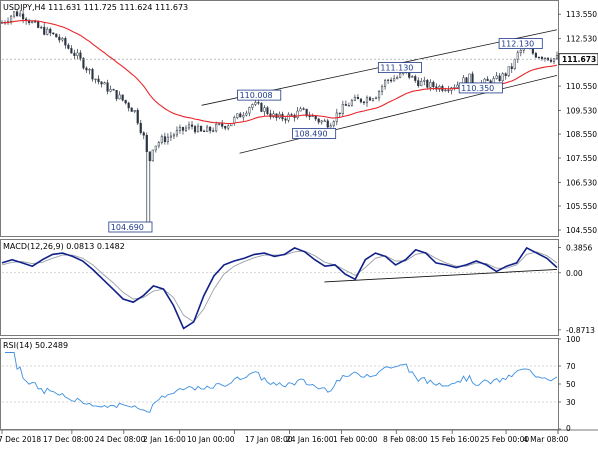  Describe the element at coordinates (580, 330) in the screenshot. I see `macd-y-tick-label: -0.8713` at that location.